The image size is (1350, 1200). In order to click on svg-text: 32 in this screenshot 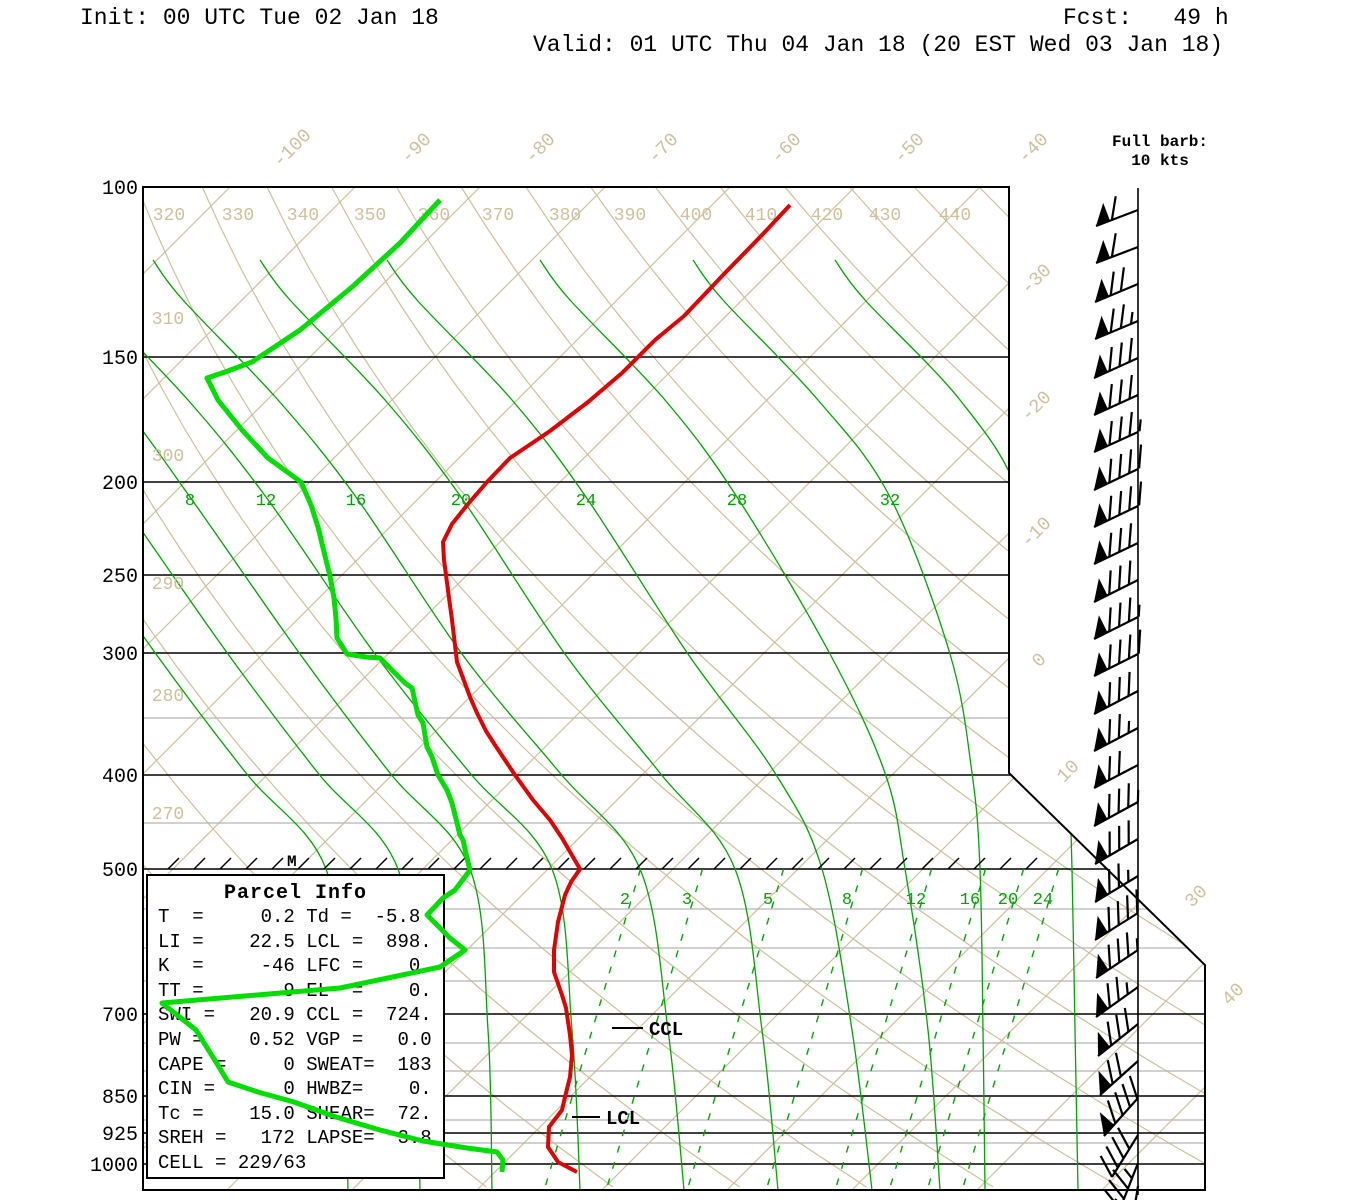, I will do `click(890, 501)`.